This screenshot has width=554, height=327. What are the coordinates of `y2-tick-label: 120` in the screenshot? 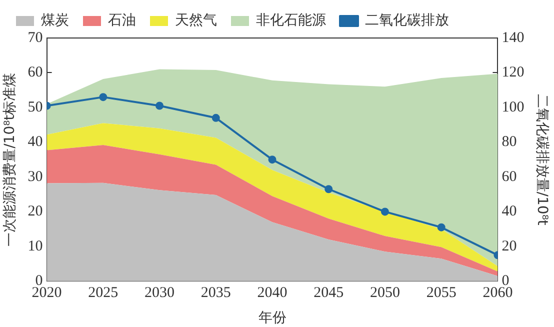 It's located at (513, 72).